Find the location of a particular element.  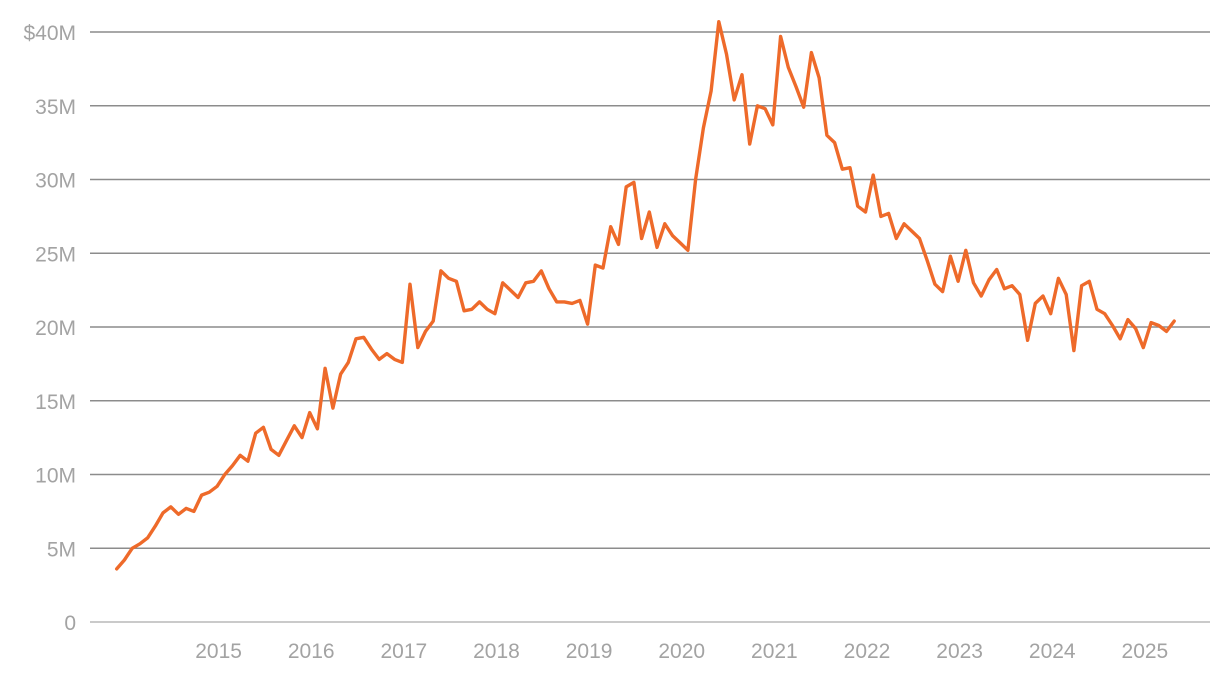

x-tick-label: 2020 is located at coordinates (681, 651).